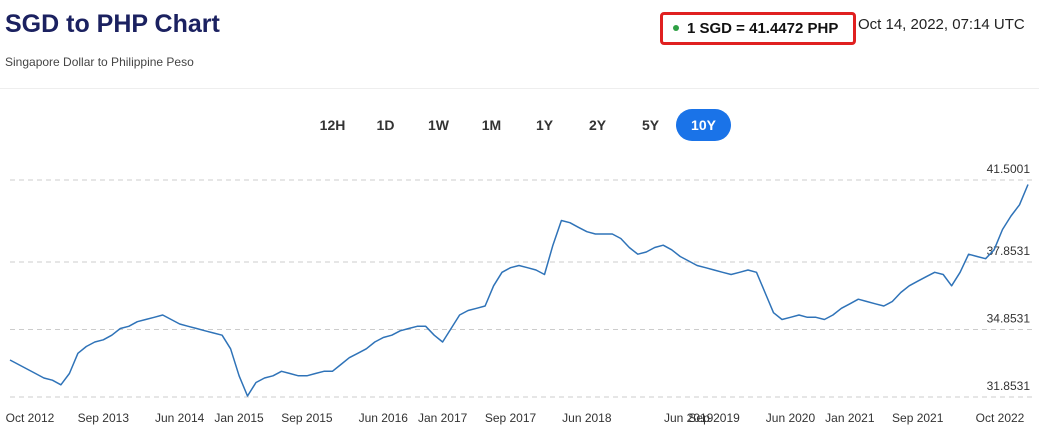  Describe the element at coordinates (1009, 319) in the screenshot. I see `y-tick-label: 34.8531` at that location.